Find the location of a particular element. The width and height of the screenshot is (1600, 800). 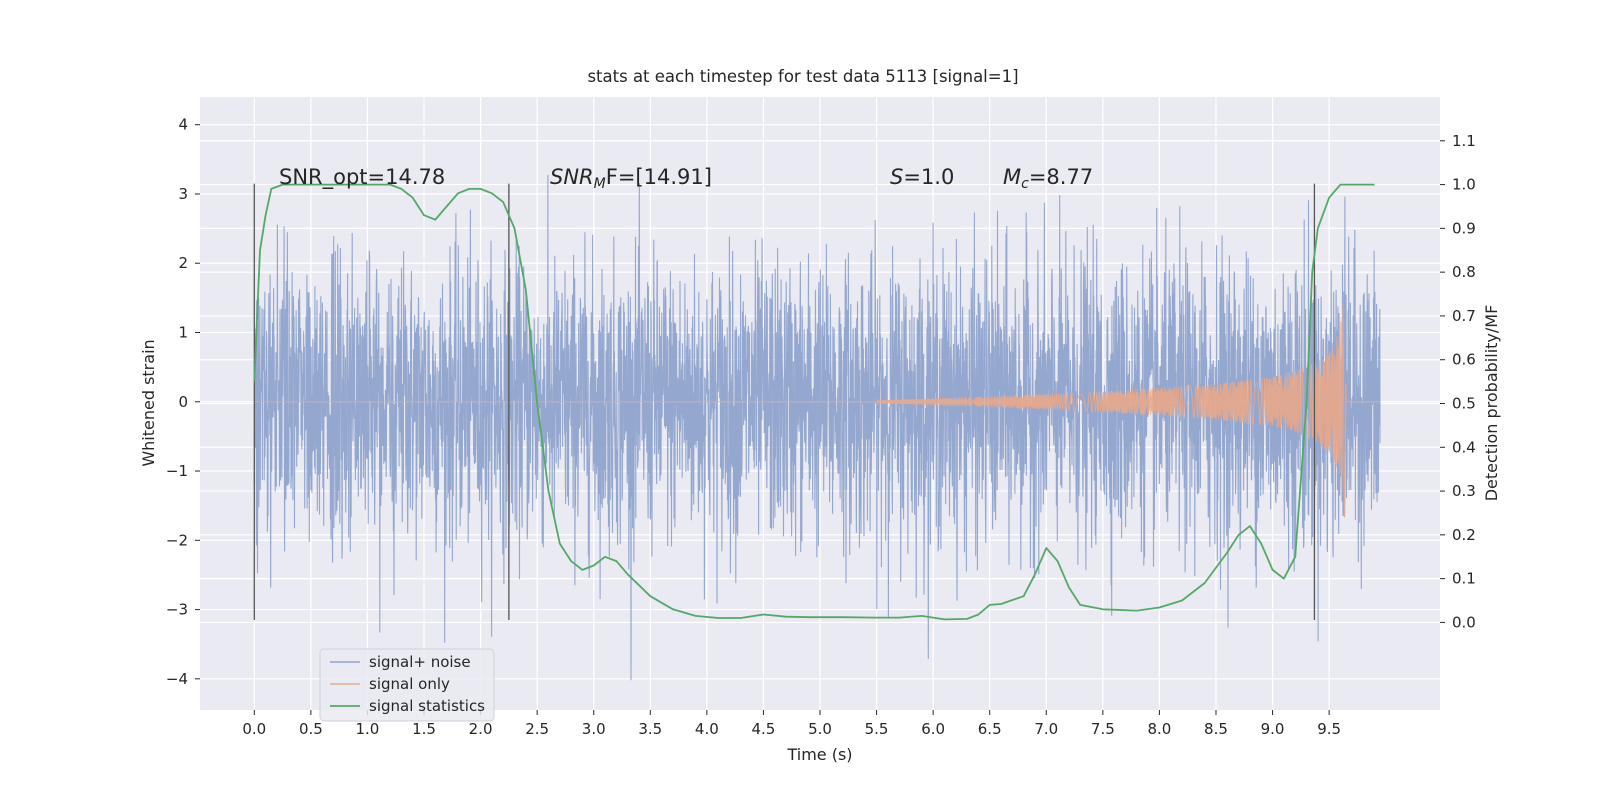

x-tick-label: 6.0 is located at coordinates (933, 729).